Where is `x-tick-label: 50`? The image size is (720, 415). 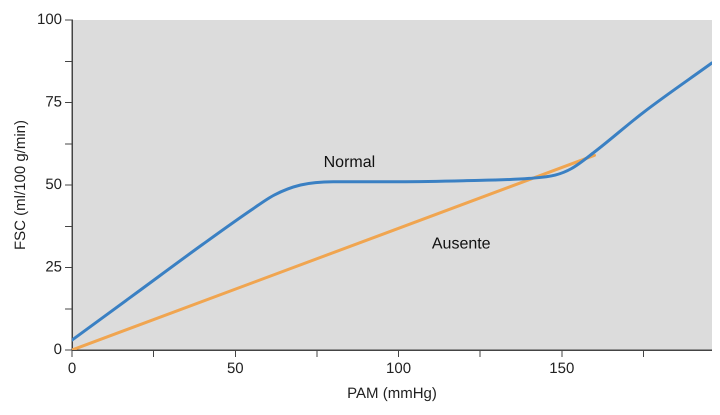 x-tick-label: 50 is located at coordinates (235, 369).